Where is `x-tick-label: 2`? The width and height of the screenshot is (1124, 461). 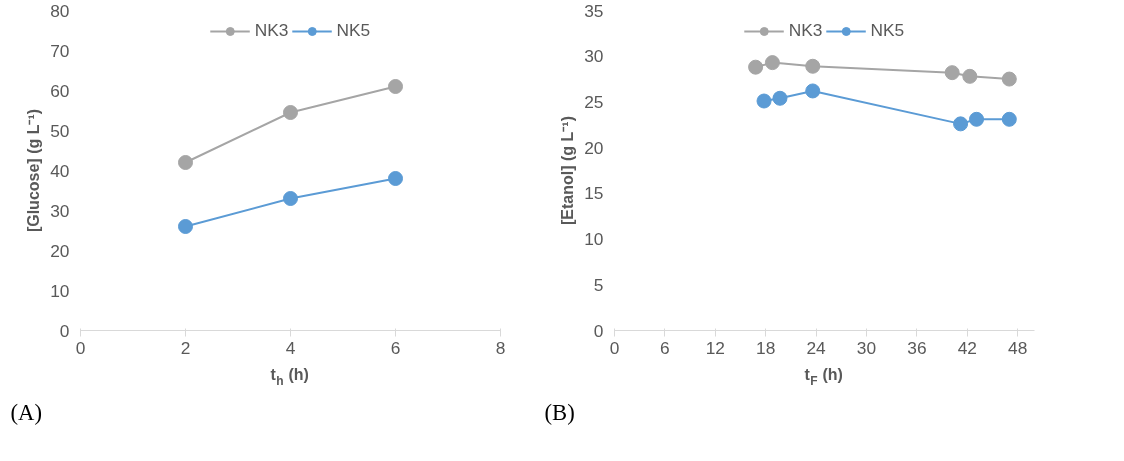 x-tick-label: 2 is located at coordinates (185, 347).